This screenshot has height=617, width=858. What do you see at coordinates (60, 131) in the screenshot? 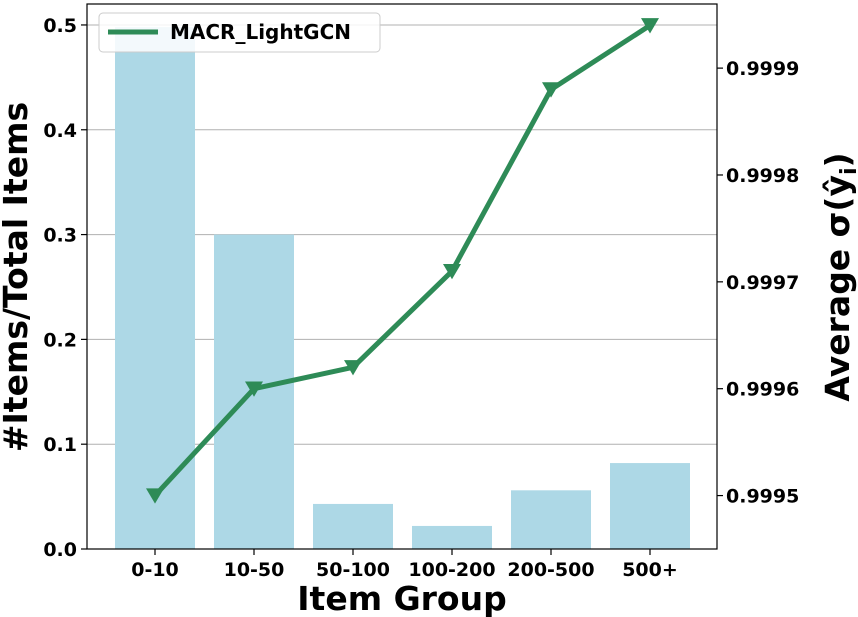
I see `left-tick-label: 0.4` at bounding box center [60, 131].